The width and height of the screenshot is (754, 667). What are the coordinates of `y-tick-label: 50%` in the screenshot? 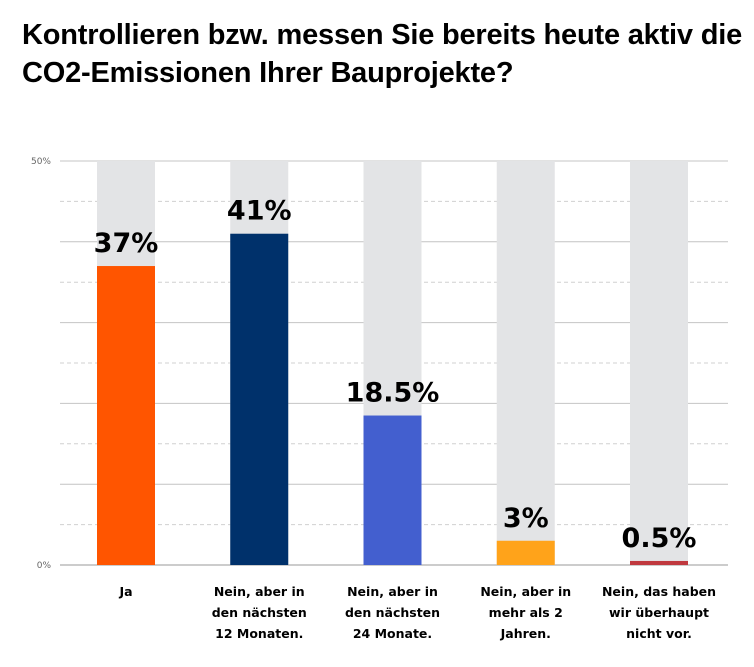 It's located at (41, 162).